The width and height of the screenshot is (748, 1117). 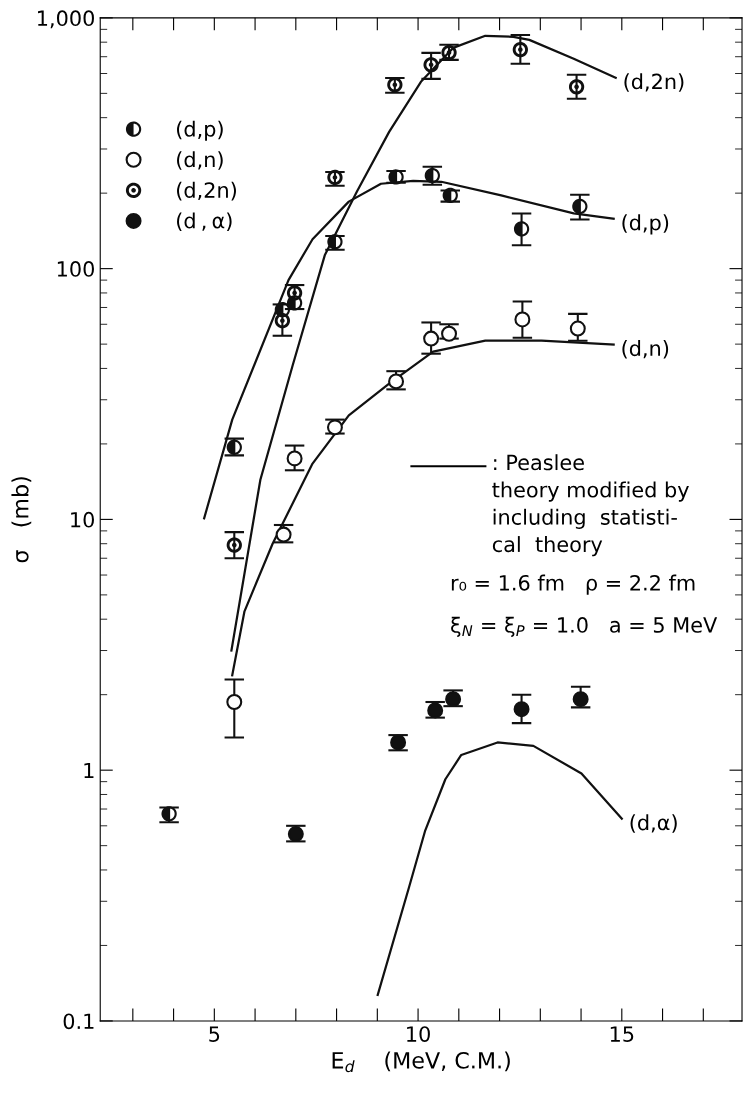 I want to click on y-tick-label: 10, so click(x=82, y=519).